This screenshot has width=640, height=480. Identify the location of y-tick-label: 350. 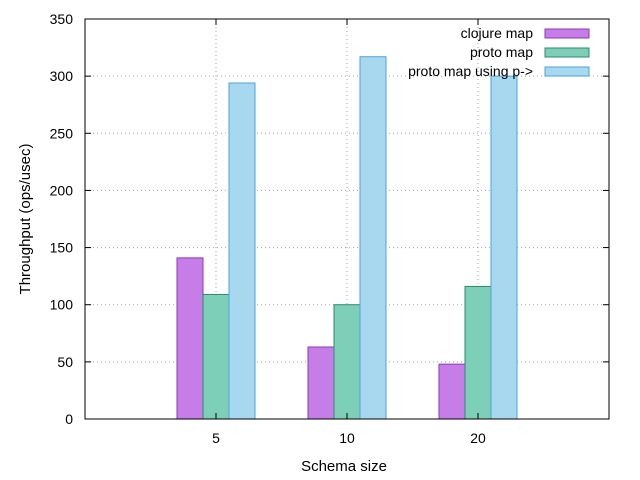
(62, 19).